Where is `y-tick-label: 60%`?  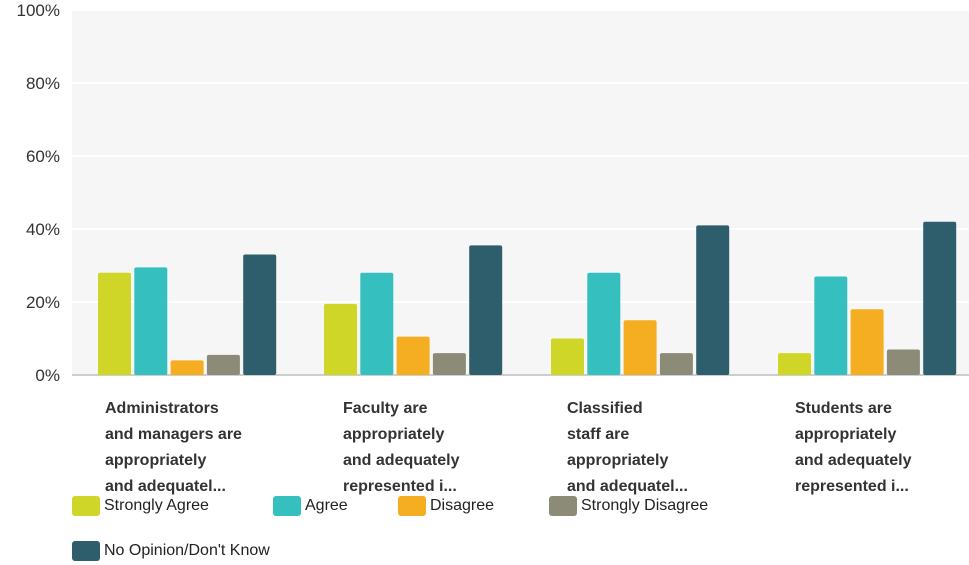
y-tick-label: 60% is located at coordinates (43, 156).